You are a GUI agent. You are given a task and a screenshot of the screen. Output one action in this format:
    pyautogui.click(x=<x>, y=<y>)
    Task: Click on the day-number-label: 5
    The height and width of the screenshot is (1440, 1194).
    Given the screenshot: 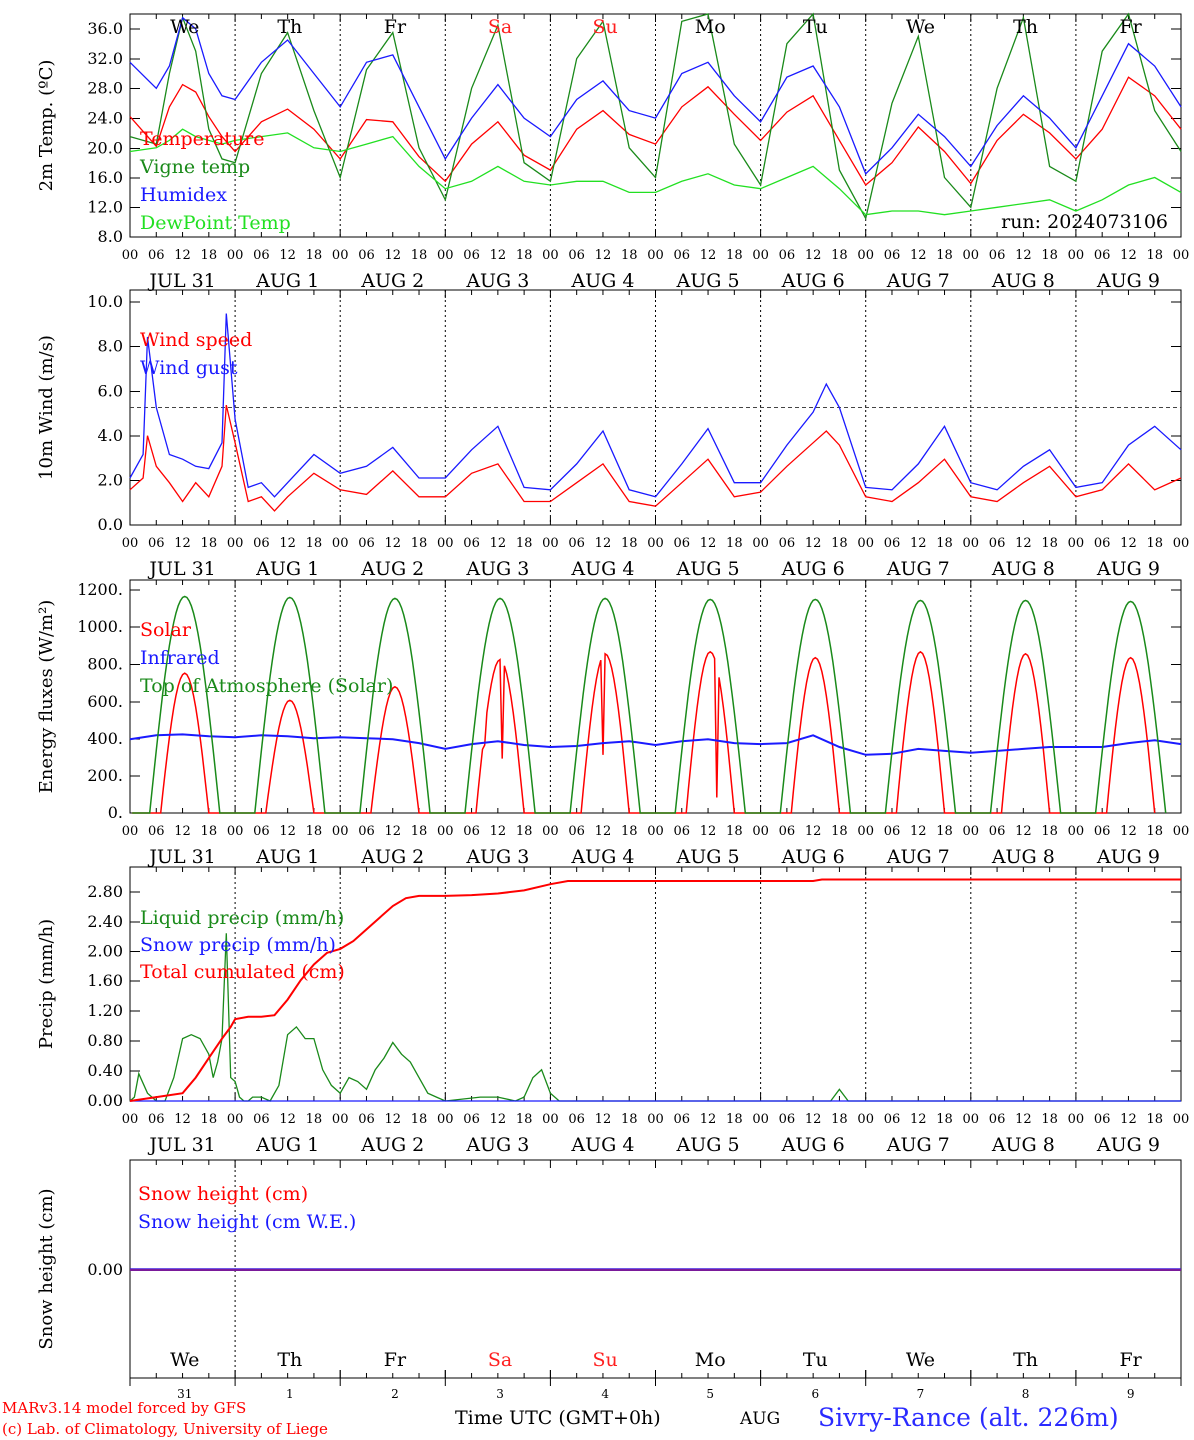 What is the action you would take?
    pyautogui.click(x=710, y=1394)
    